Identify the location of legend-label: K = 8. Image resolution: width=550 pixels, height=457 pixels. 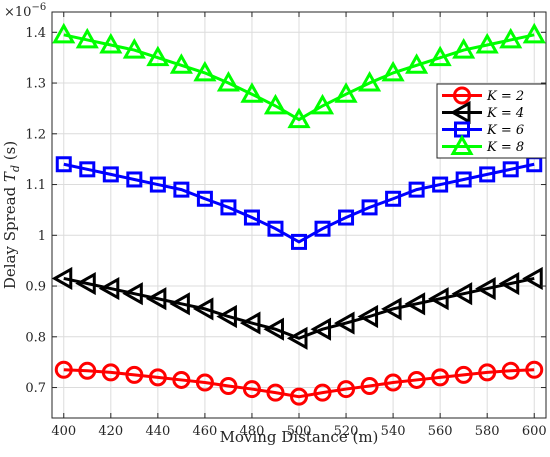
(505, 147).